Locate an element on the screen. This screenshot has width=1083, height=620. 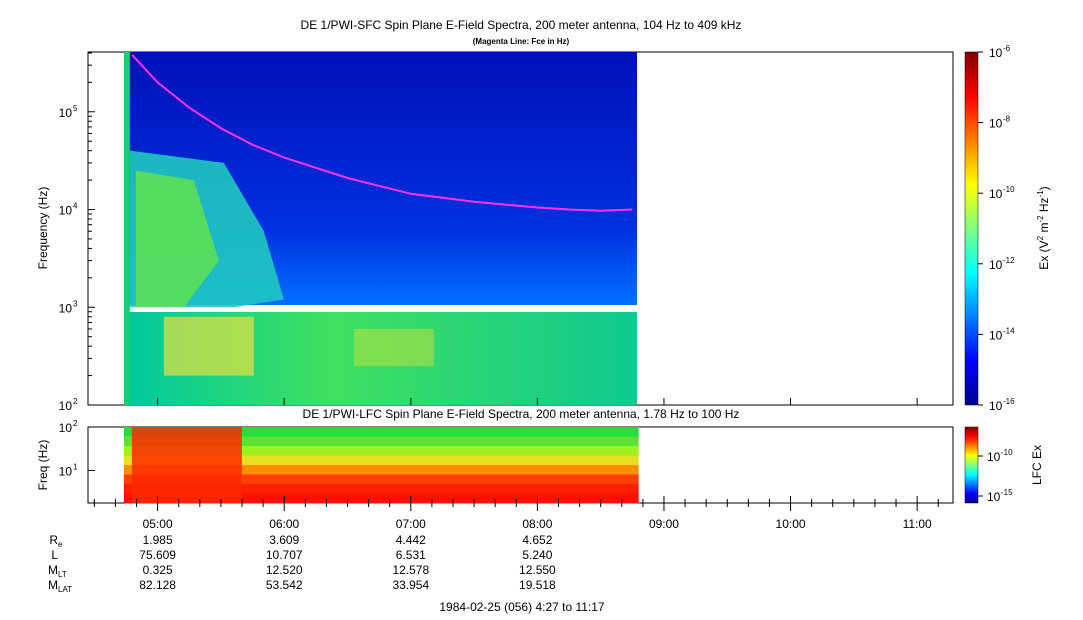
sfc-y-tick-exponent: 4 is located at coordinates (75, 206).